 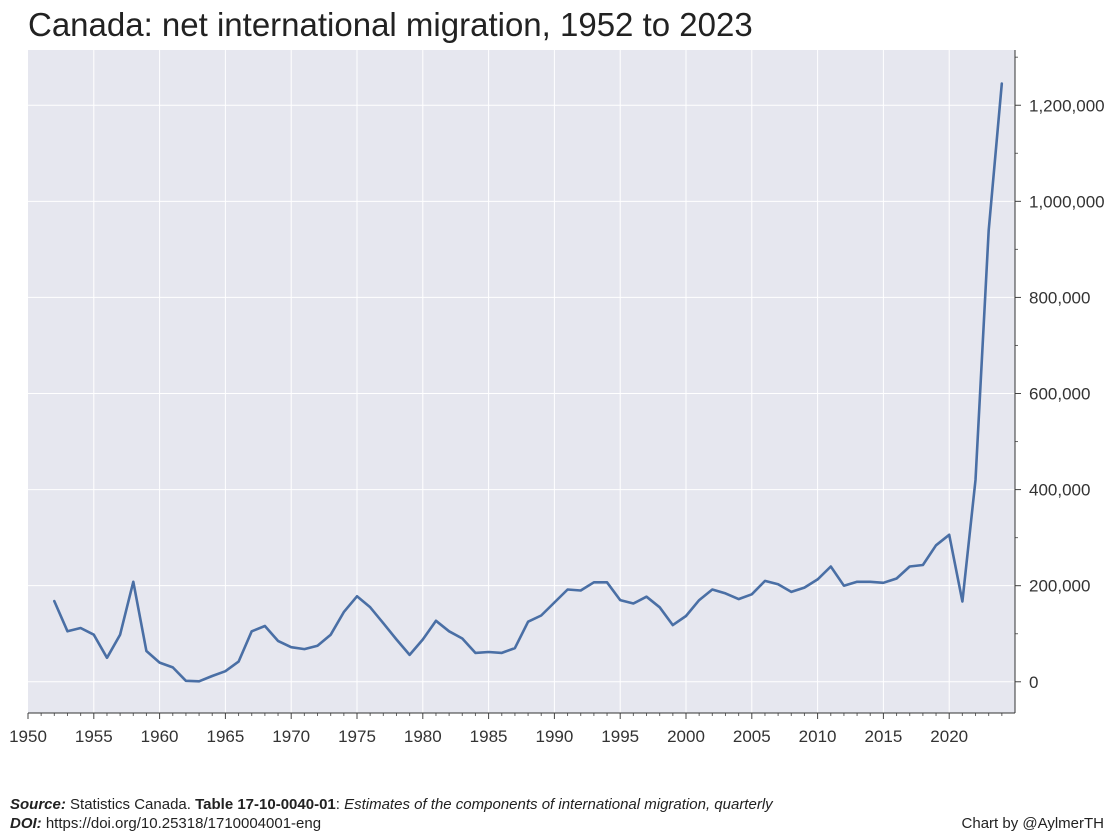 I want to click on x-tick-label: 1995, so click(x=620, y=736).